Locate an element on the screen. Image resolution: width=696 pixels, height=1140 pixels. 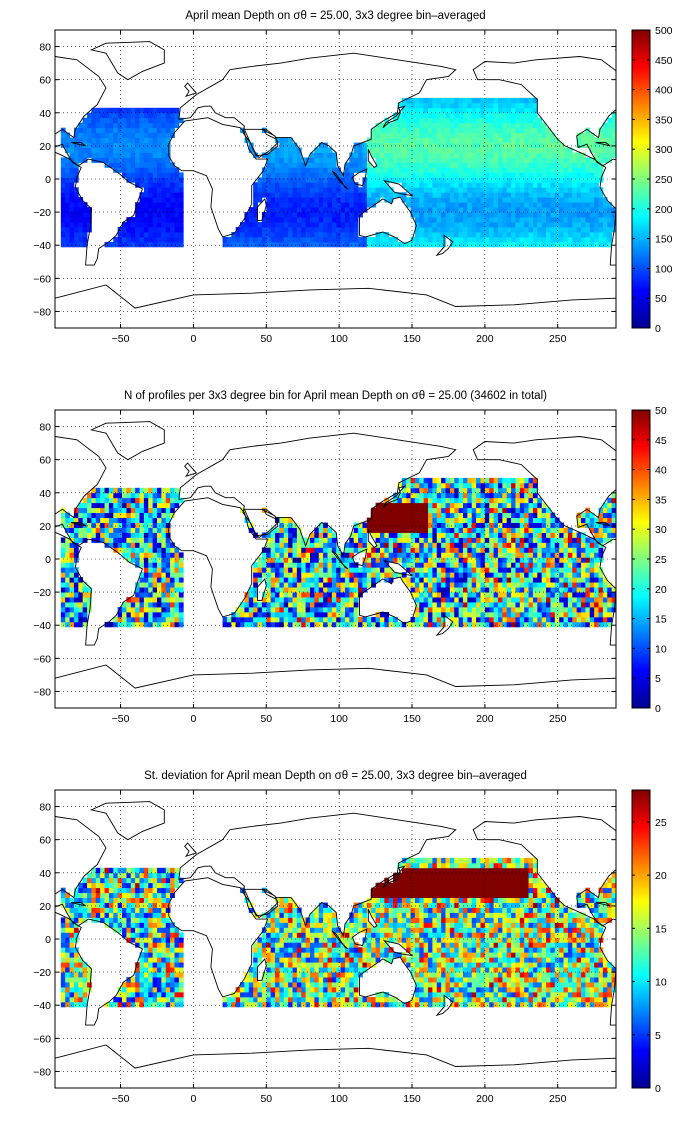
heatmap-cells is located at coordinates (338, 552).